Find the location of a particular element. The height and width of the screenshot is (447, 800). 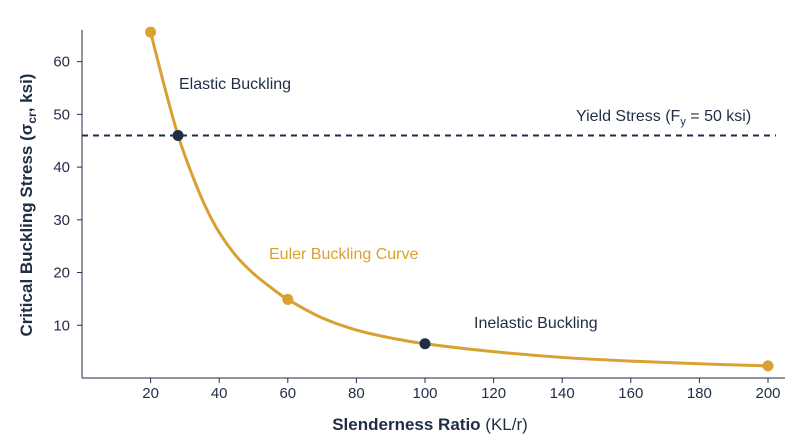

x-tick-label: 100 is located at coordinates (424, 393).